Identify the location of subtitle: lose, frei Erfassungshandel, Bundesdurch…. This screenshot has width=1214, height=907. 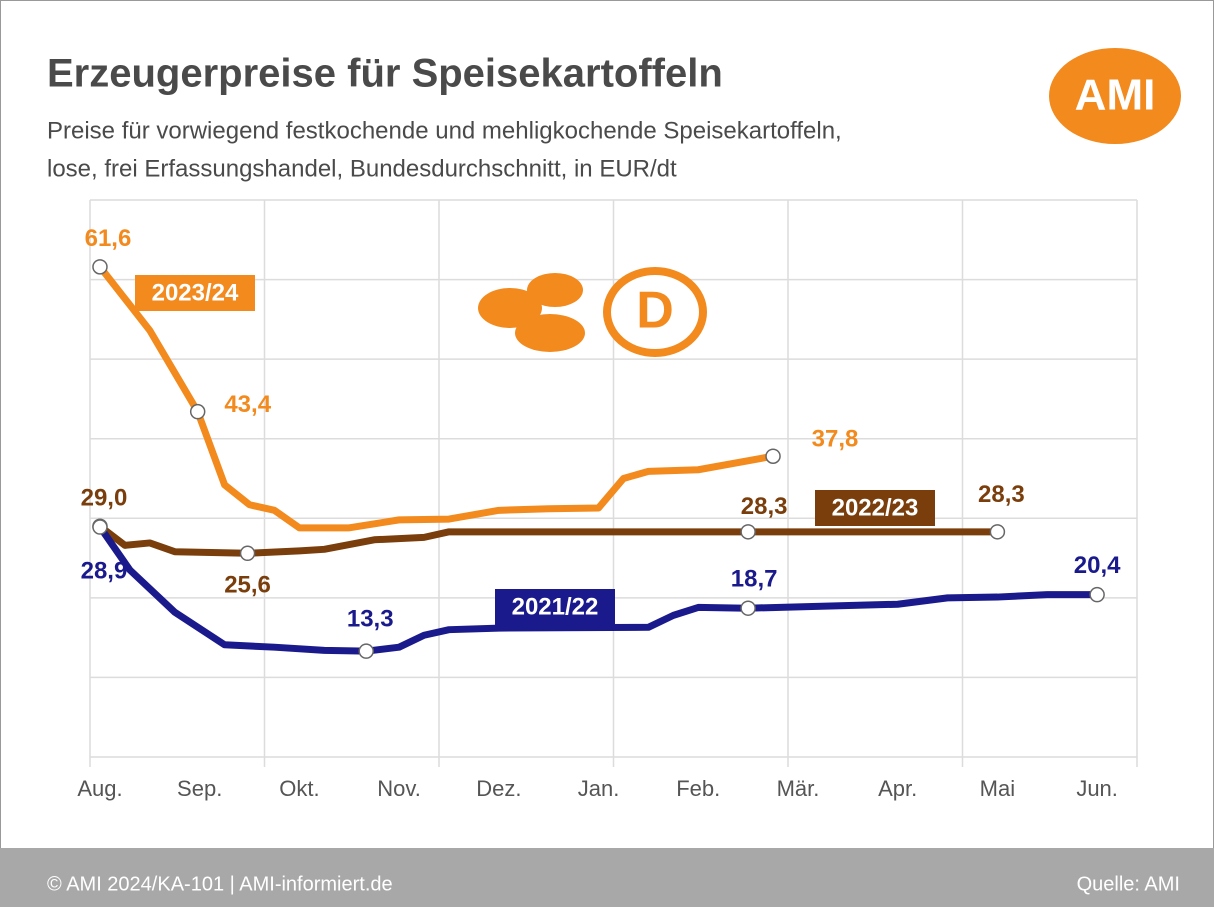
(362, 168).